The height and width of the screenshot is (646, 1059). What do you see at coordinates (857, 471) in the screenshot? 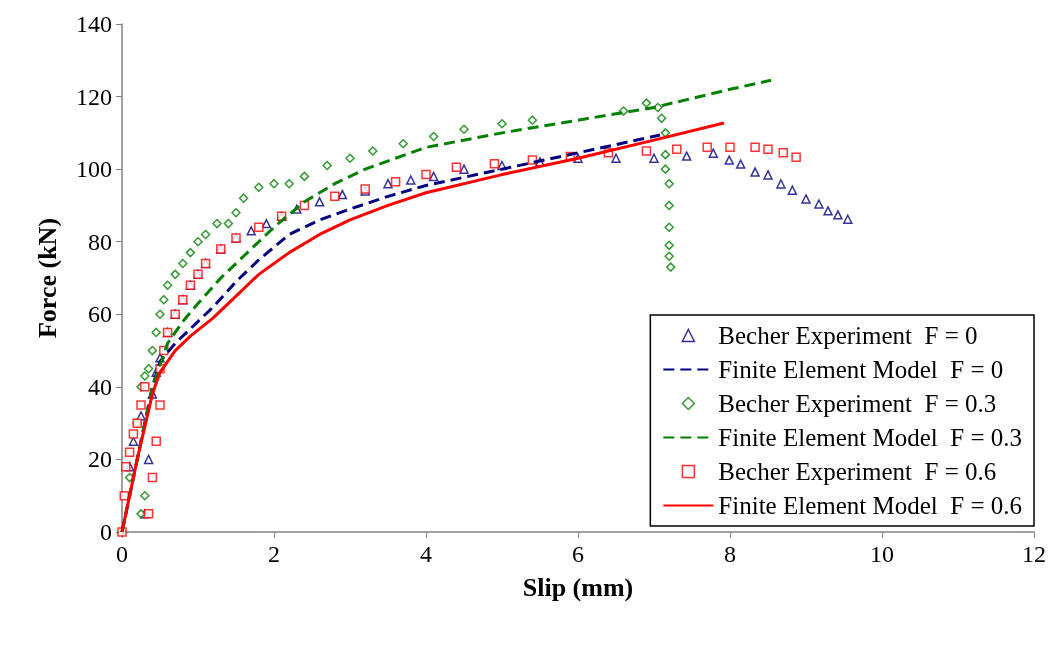
I see `legend-label: Becher Experiment F = 0.6` at bounding box center [857, 471].